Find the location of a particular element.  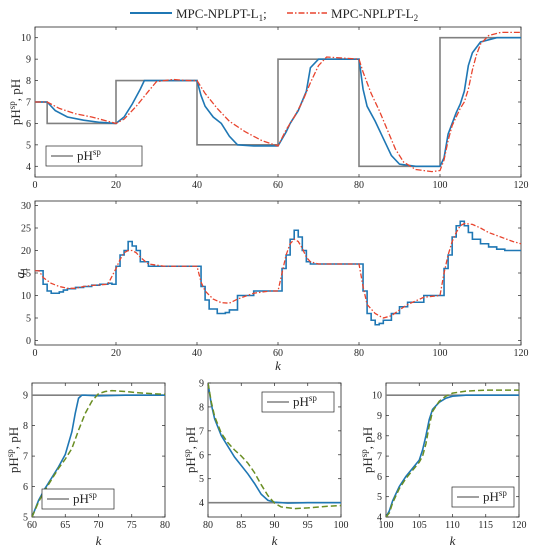

zoom-60-80-panel: 60 65 70 75 80 5 6 7 8 9 pHsp, pH k pHsp is located at coordinates (87, 465).